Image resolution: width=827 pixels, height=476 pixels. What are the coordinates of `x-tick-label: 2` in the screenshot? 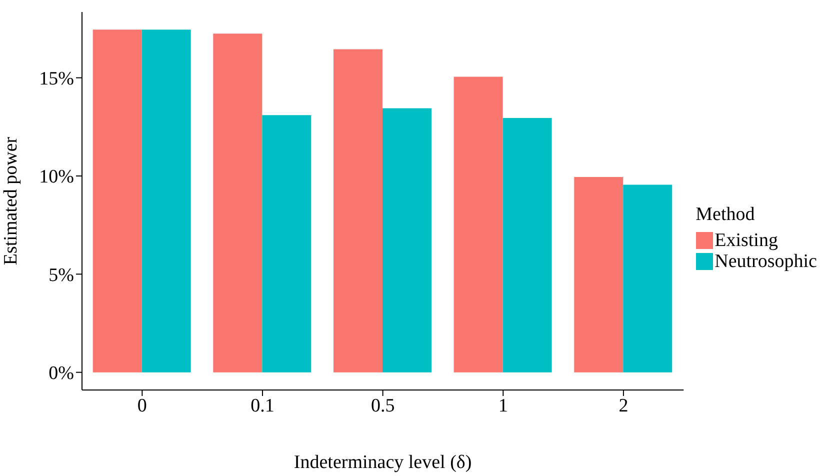 It's located at (623, 405).